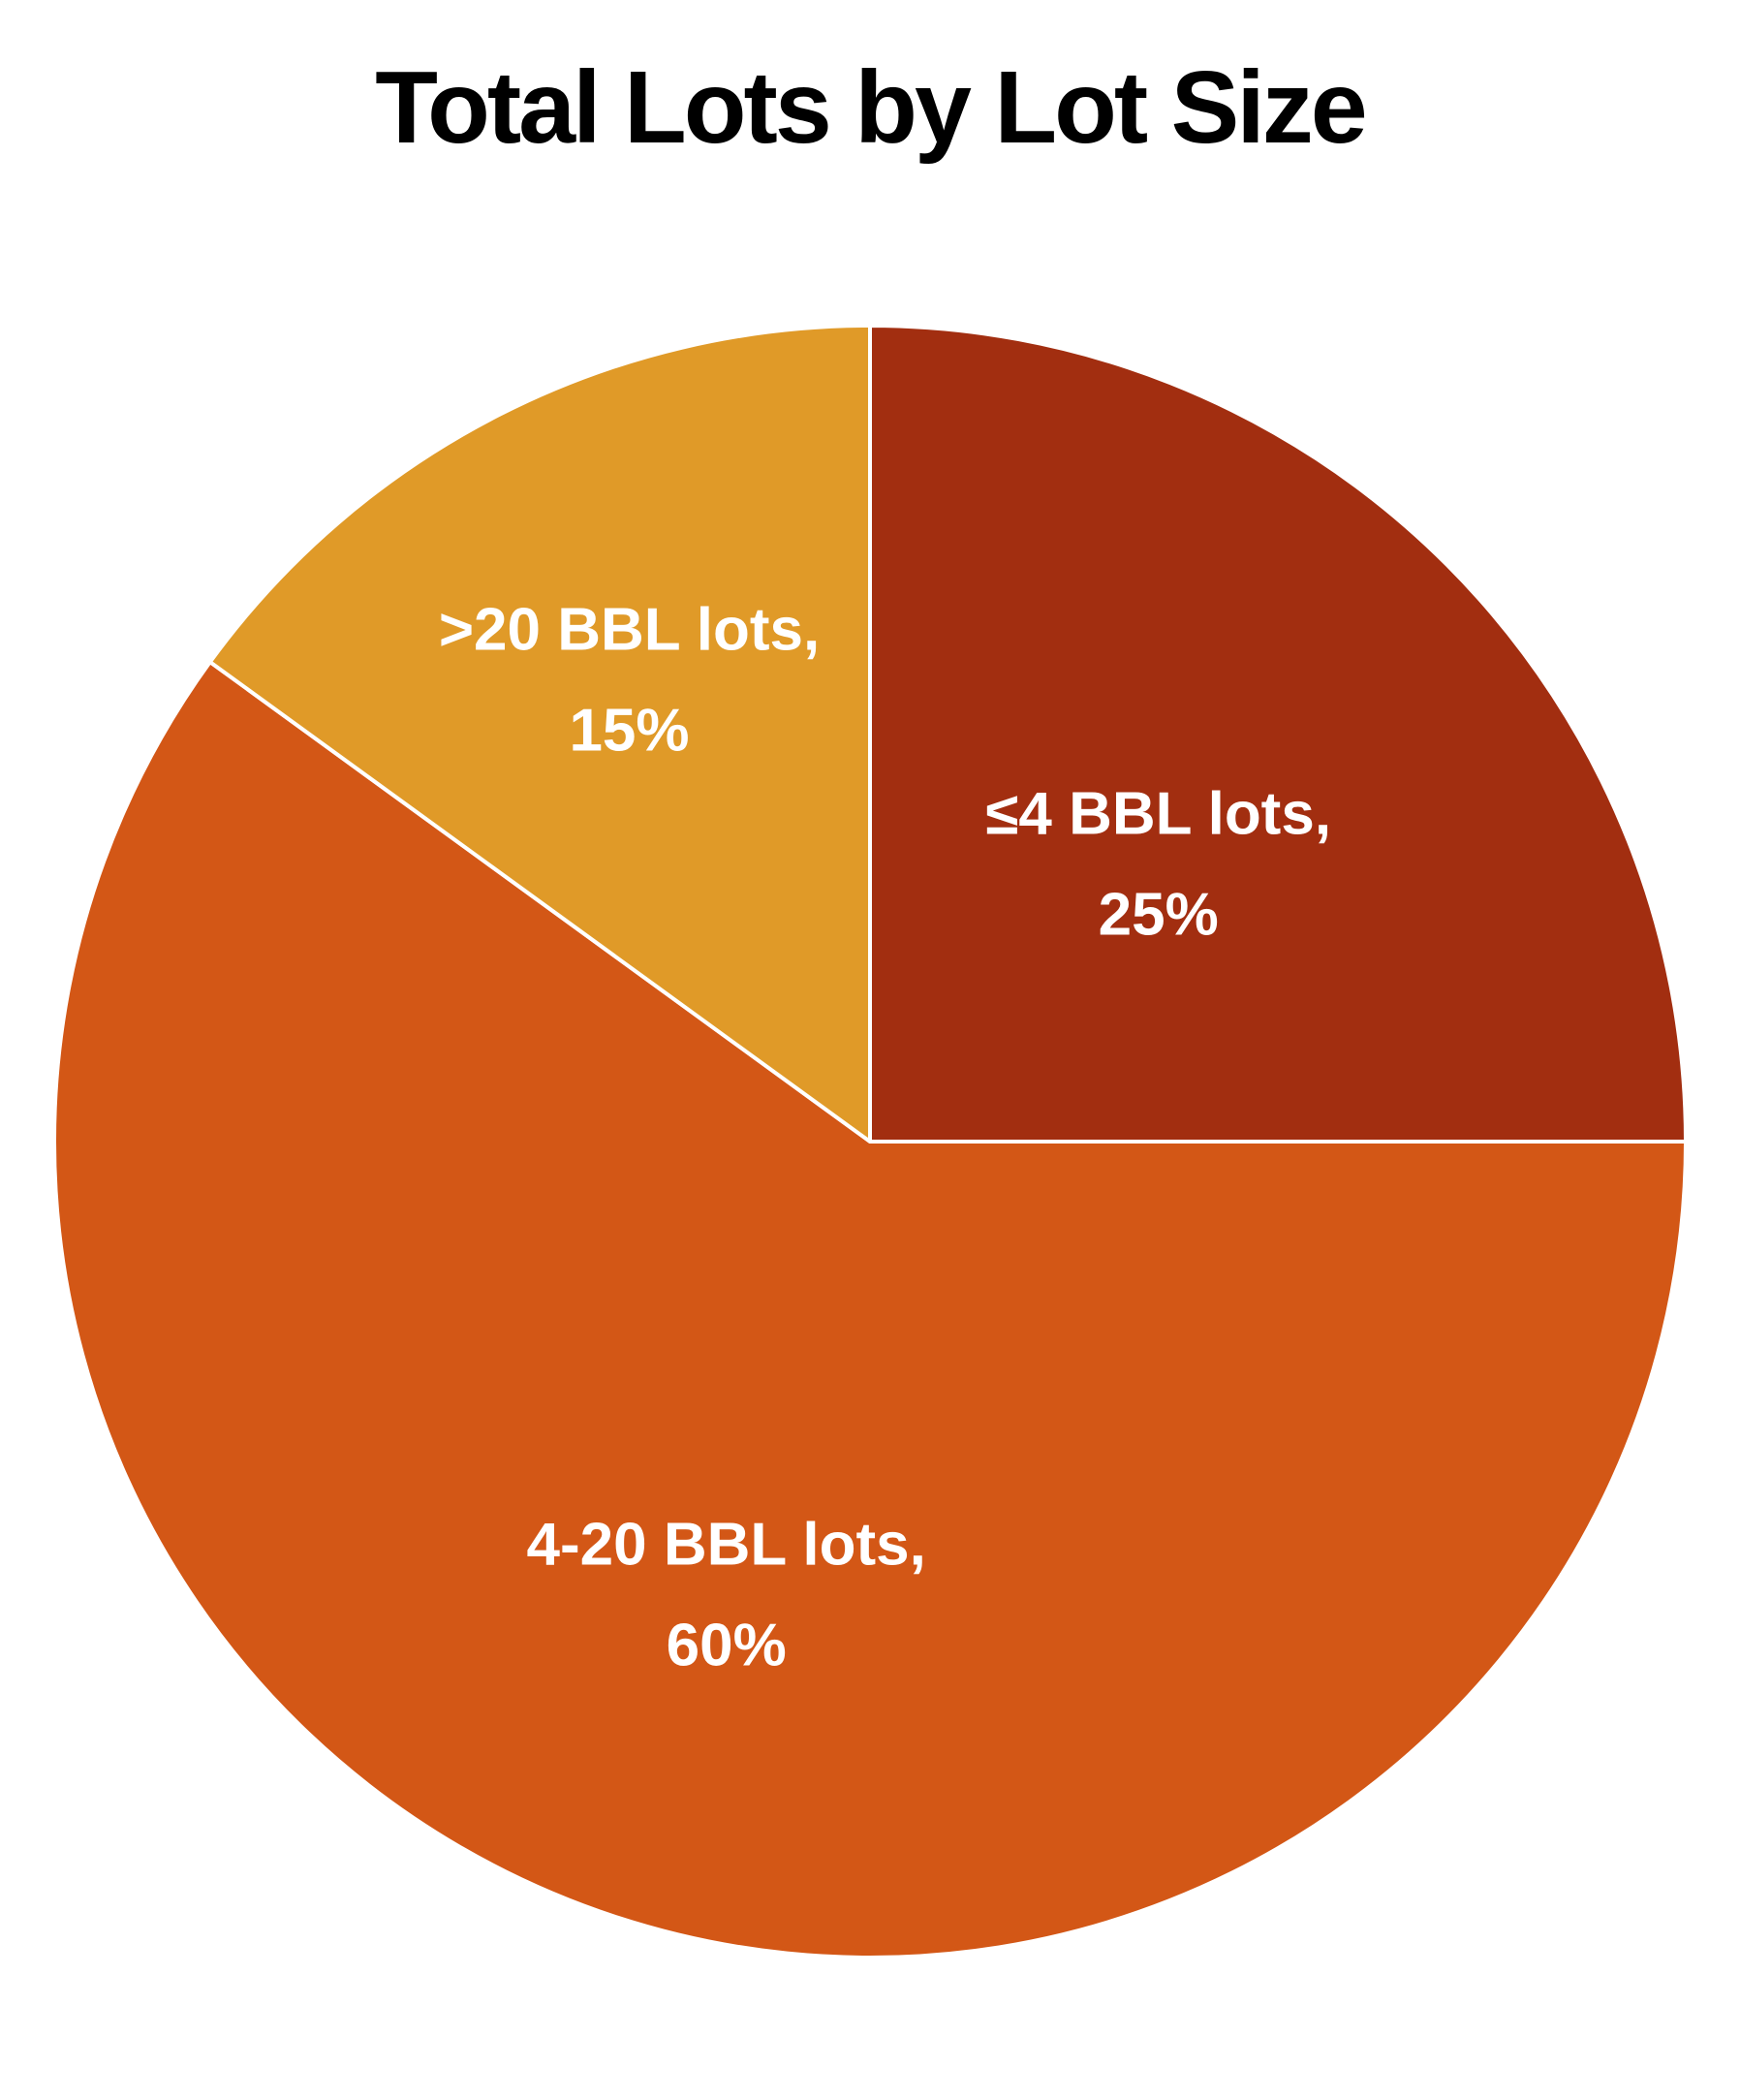 The width and height of the screenshot is (1740, 2100). What do you see at coordinates (629, 730) in the screenshot?
I see `slice-value-label: 15%` at bounding box center [629, 730].